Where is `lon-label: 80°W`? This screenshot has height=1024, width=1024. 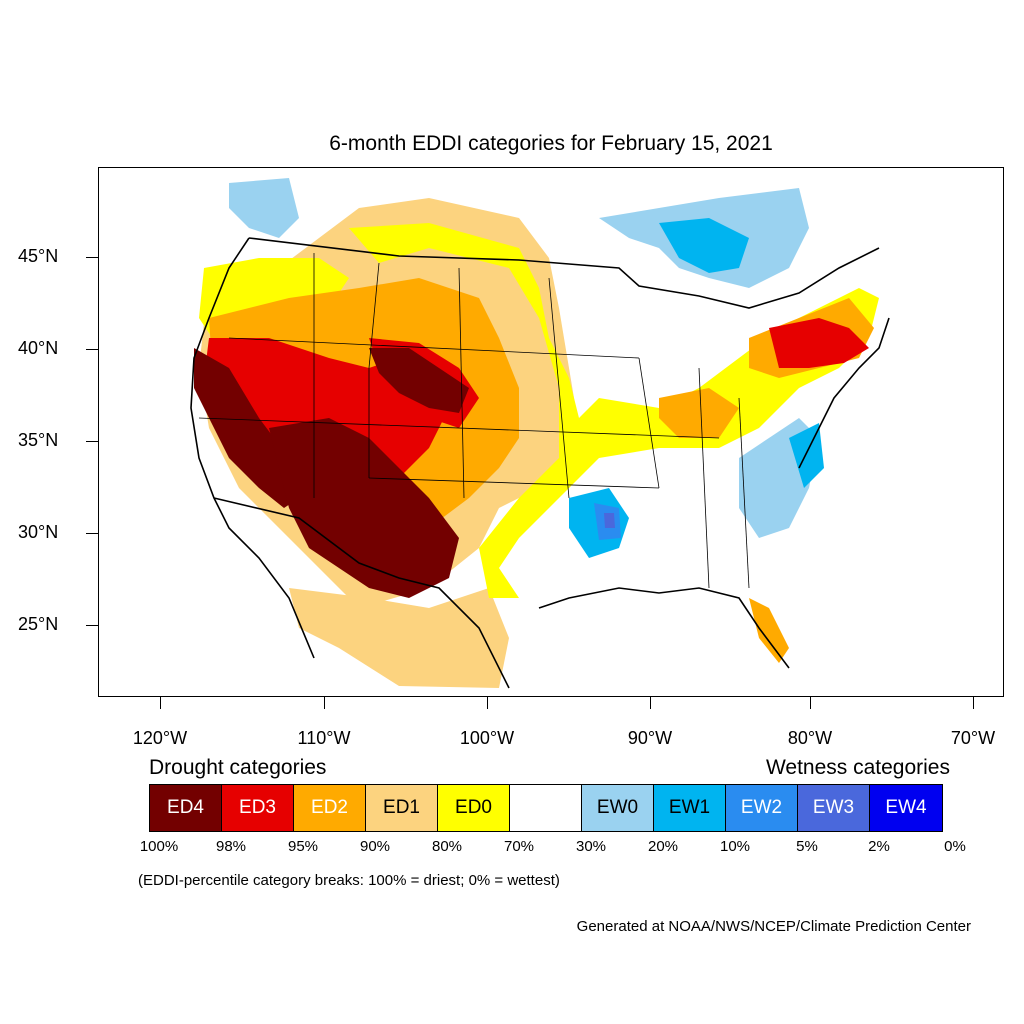 lon-label: 80°W is located at coordinates (810, 738).